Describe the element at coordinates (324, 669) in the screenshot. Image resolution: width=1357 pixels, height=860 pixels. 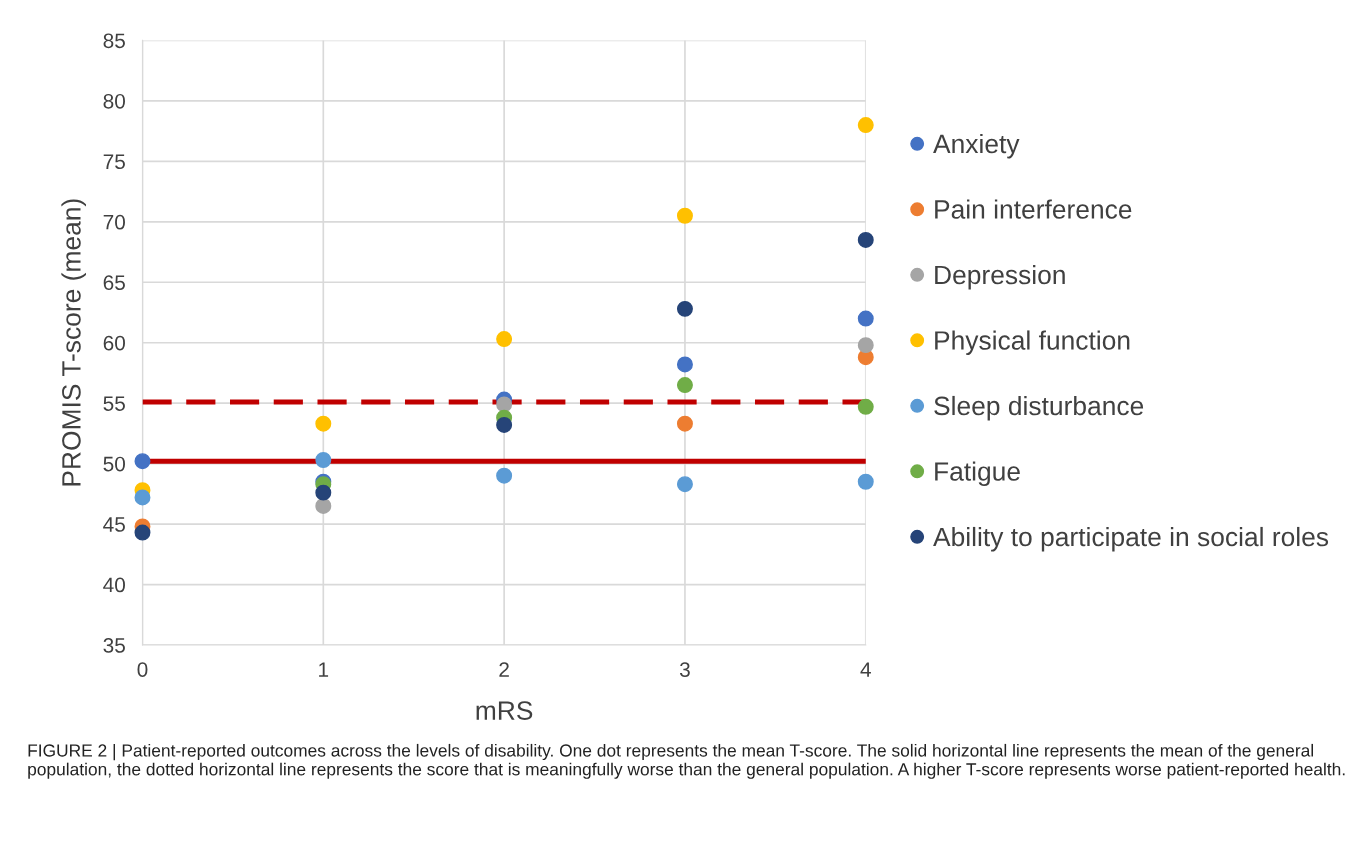
I see `x-tick-label: 1` at that location.